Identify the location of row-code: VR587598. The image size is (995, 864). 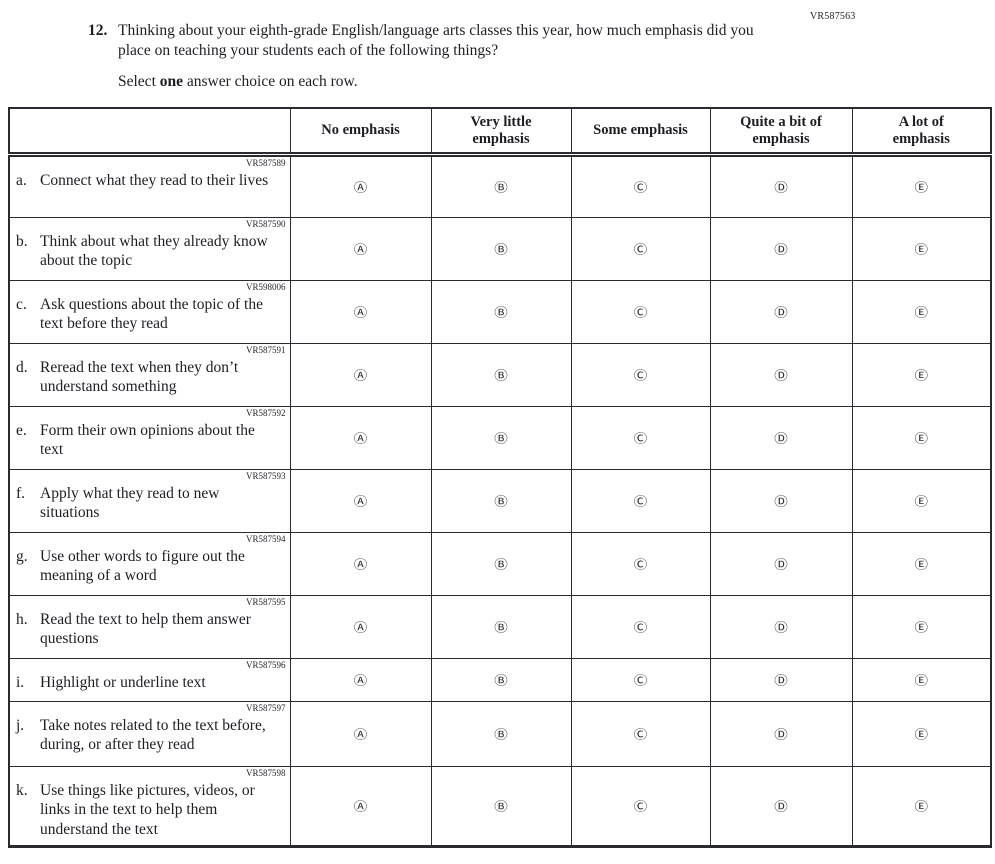
(265, 772).